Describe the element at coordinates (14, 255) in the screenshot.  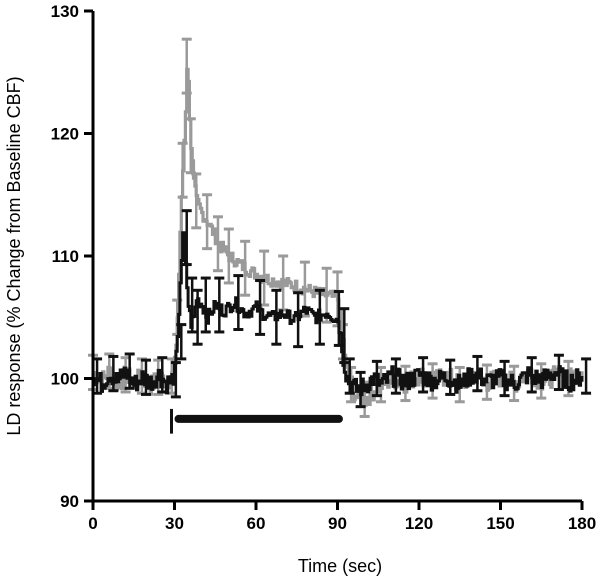
I see `y-axis-title: LD response (% Change from Baseline CBF)` at that location.